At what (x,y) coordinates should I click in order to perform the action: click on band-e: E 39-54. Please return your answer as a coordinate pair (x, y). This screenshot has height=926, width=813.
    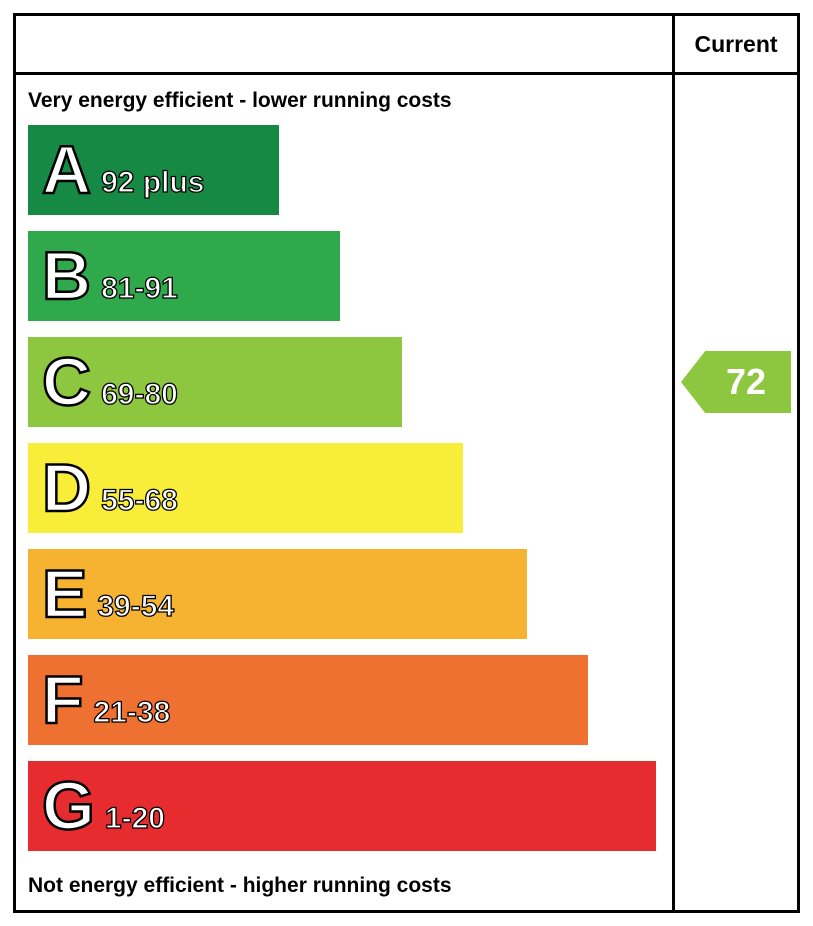
    Looking at the image, I should click on (278, 594).